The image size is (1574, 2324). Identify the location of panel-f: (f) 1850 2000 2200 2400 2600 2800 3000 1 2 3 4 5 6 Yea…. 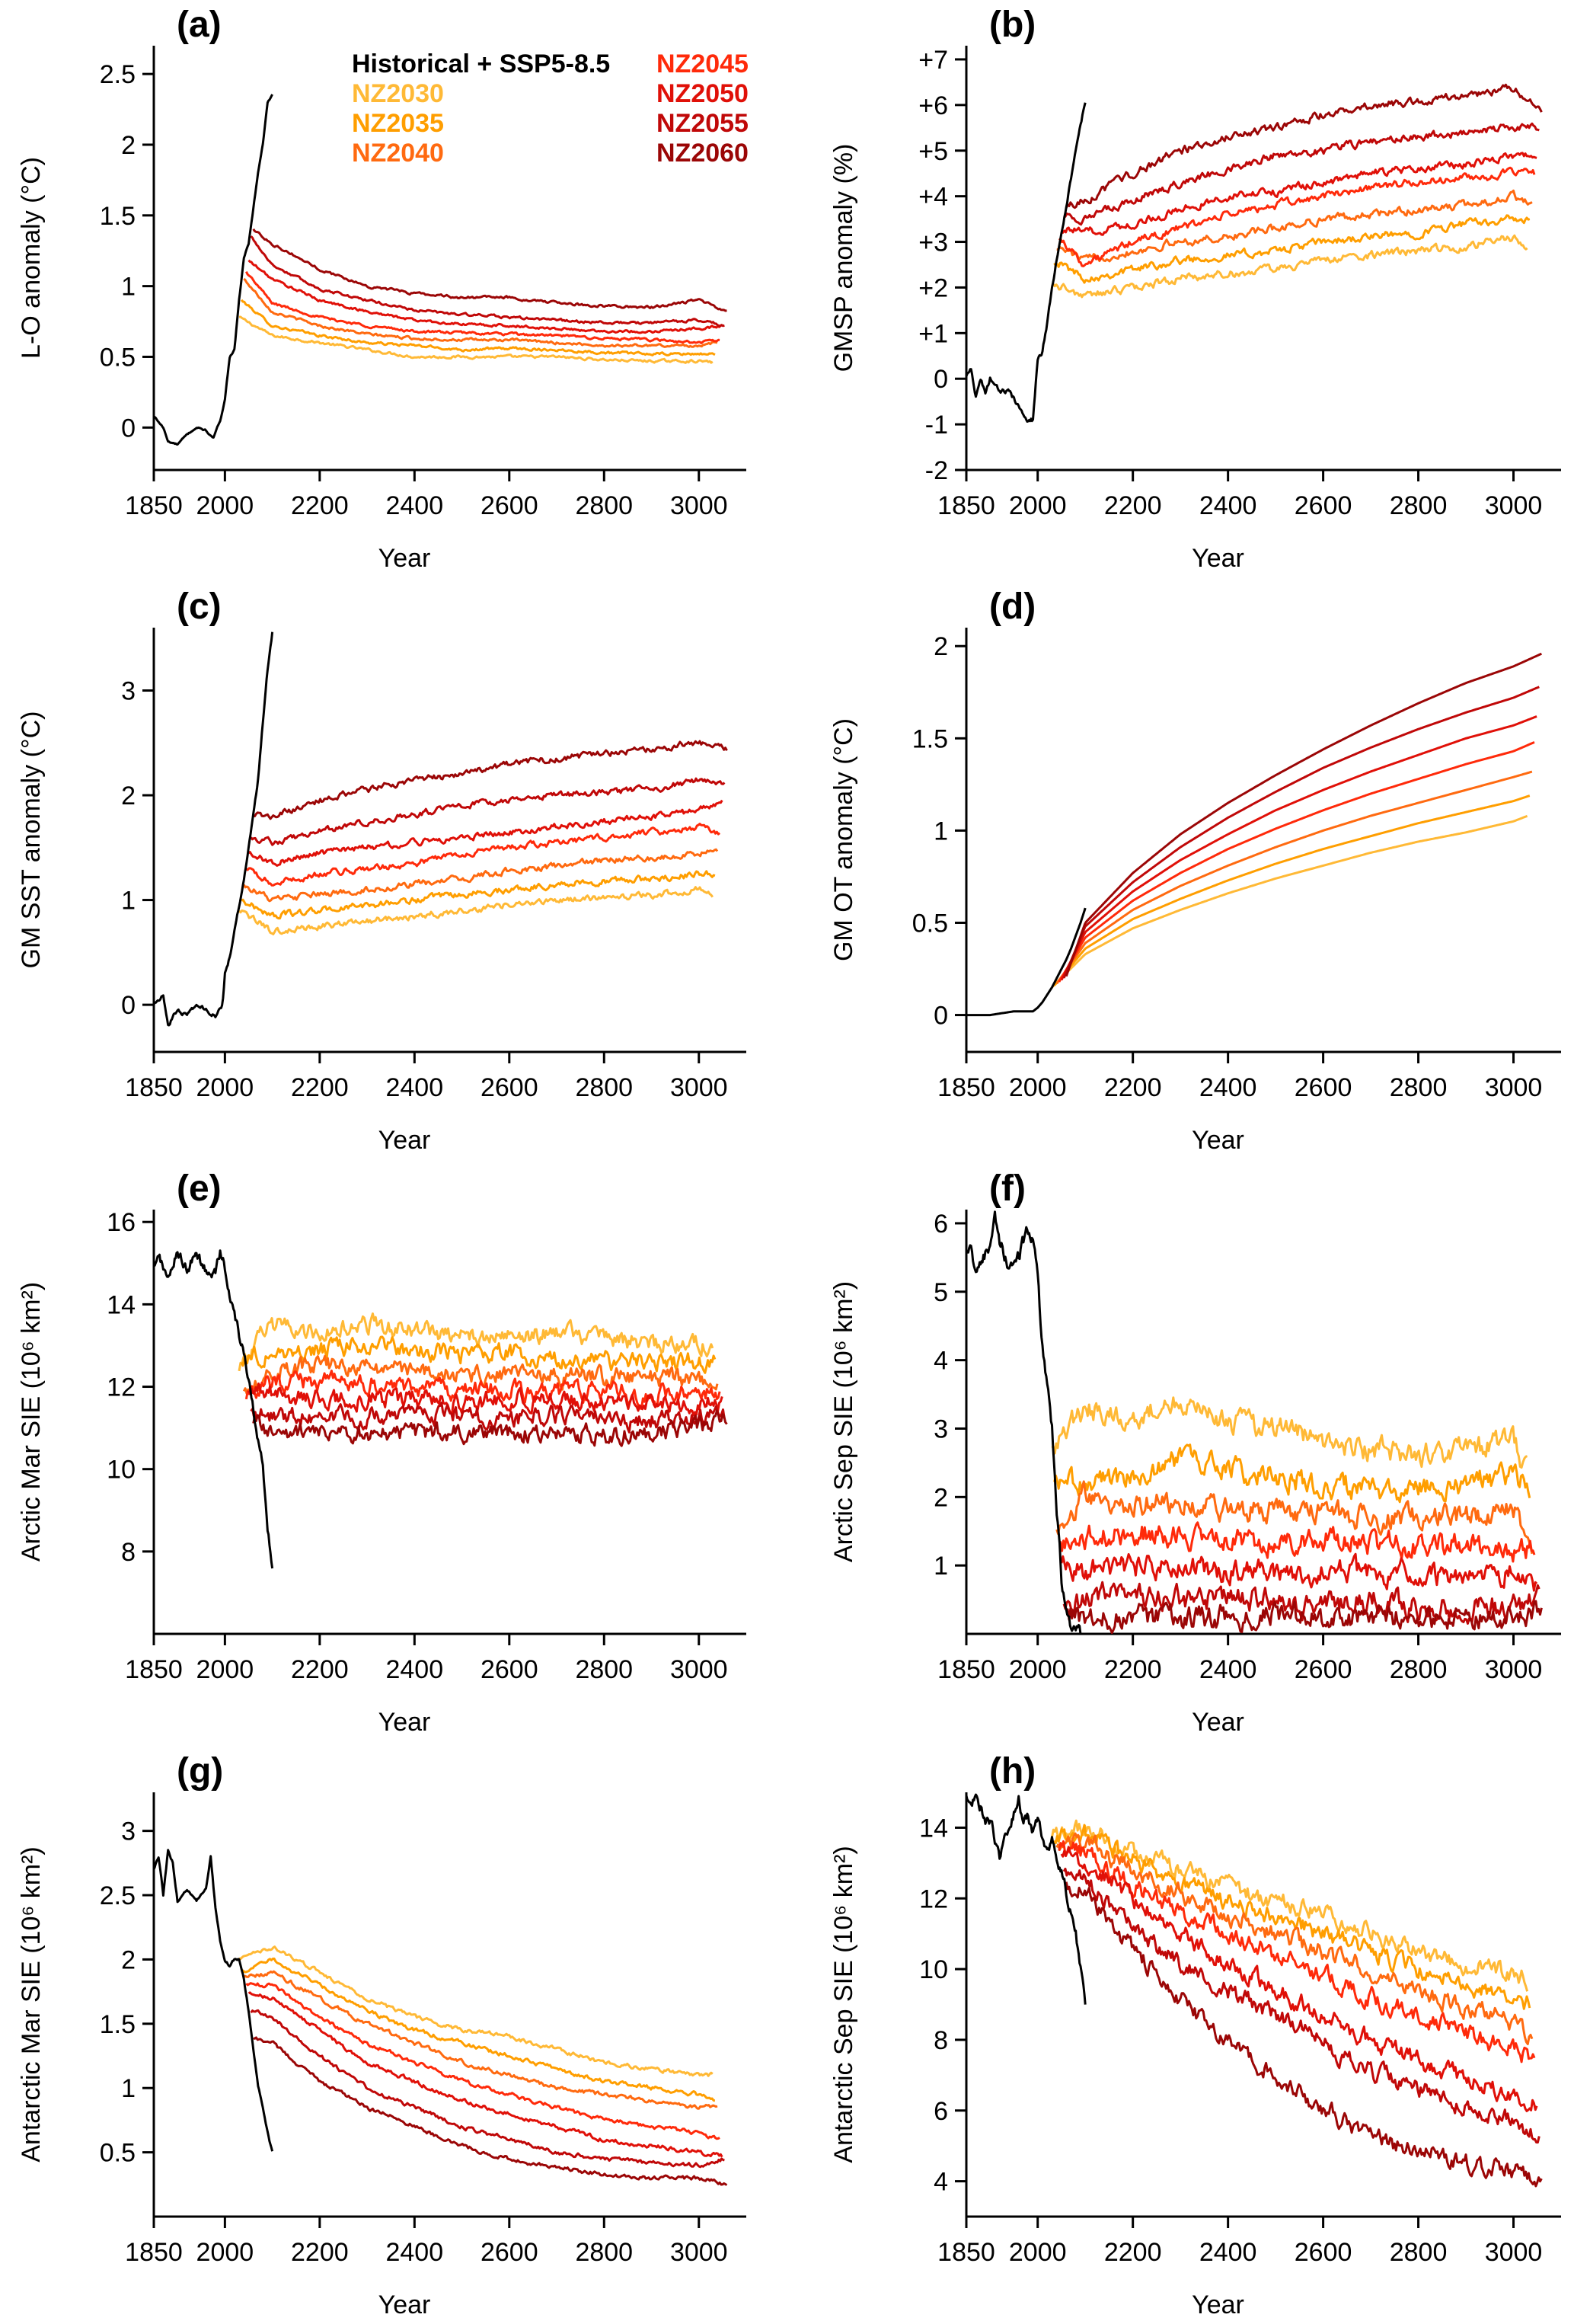
(1195, 1452).